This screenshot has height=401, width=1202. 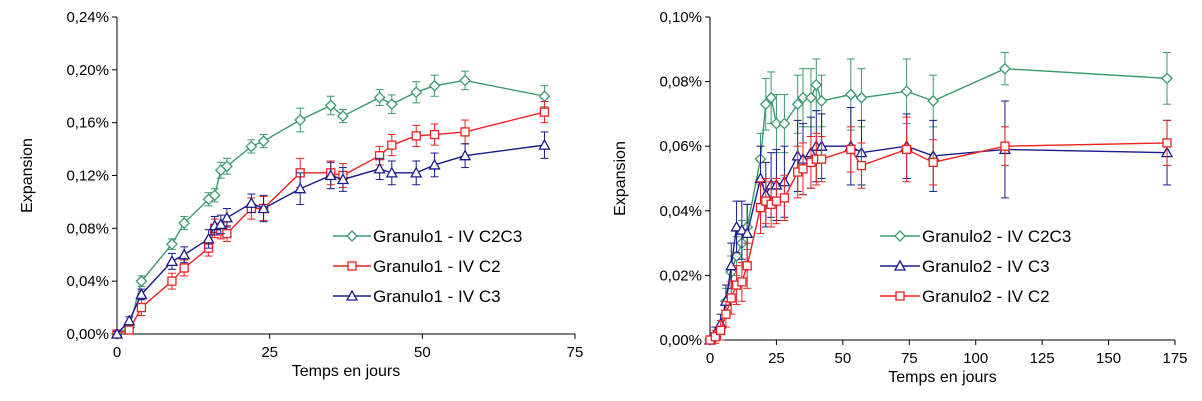 What do you see at coordinates (417, 266) in the screenshot?
I see `legend-entry: Granulo1 - IV C2` at bounding box center [417, 266].